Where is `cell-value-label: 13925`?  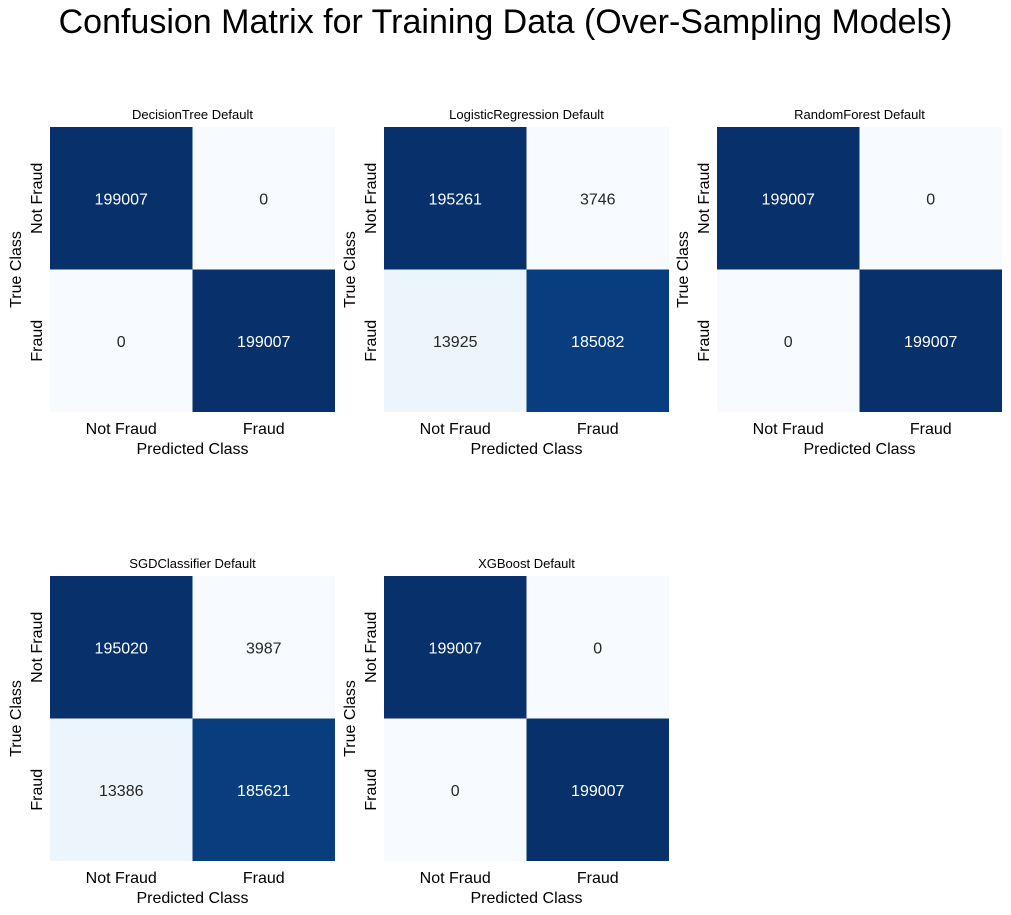
cell-value-label: 13925 is located at coordinates (455, 342).